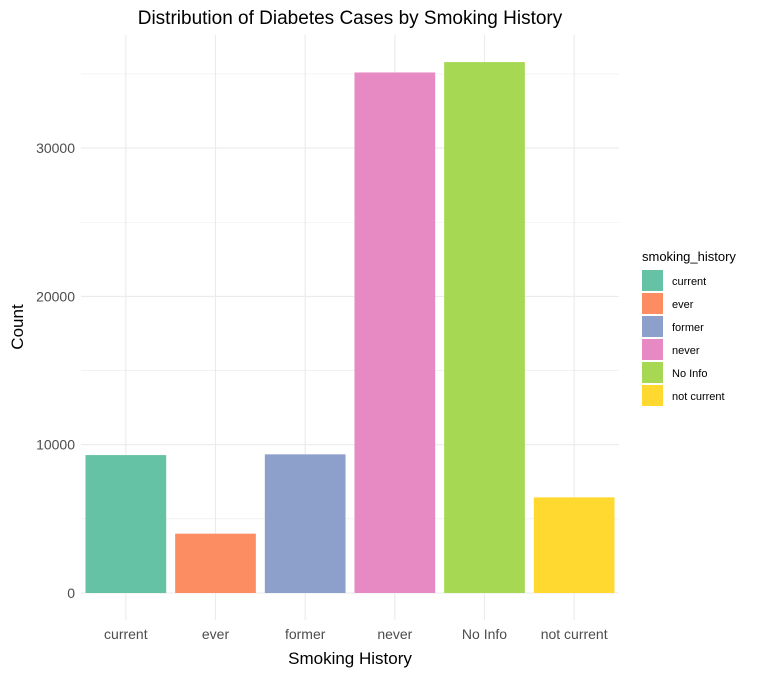  What do you see at coordinates (484, 327) in the screenshot?
I see `bar-no-info` at bounding box center [484, 327].